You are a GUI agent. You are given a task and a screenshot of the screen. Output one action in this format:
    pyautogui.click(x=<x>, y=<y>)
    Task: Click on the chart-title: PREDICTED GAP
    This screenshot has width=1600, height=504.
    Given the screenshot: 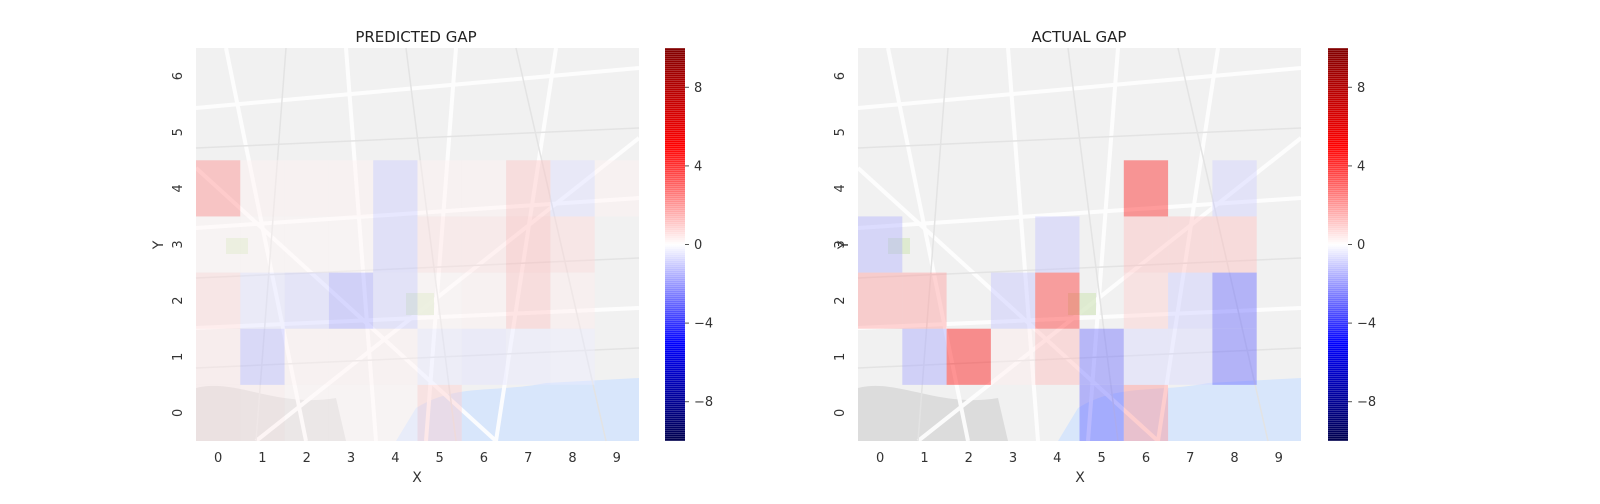 What is the action you would take?
    pyautogui.click(x=415, y=37)
    